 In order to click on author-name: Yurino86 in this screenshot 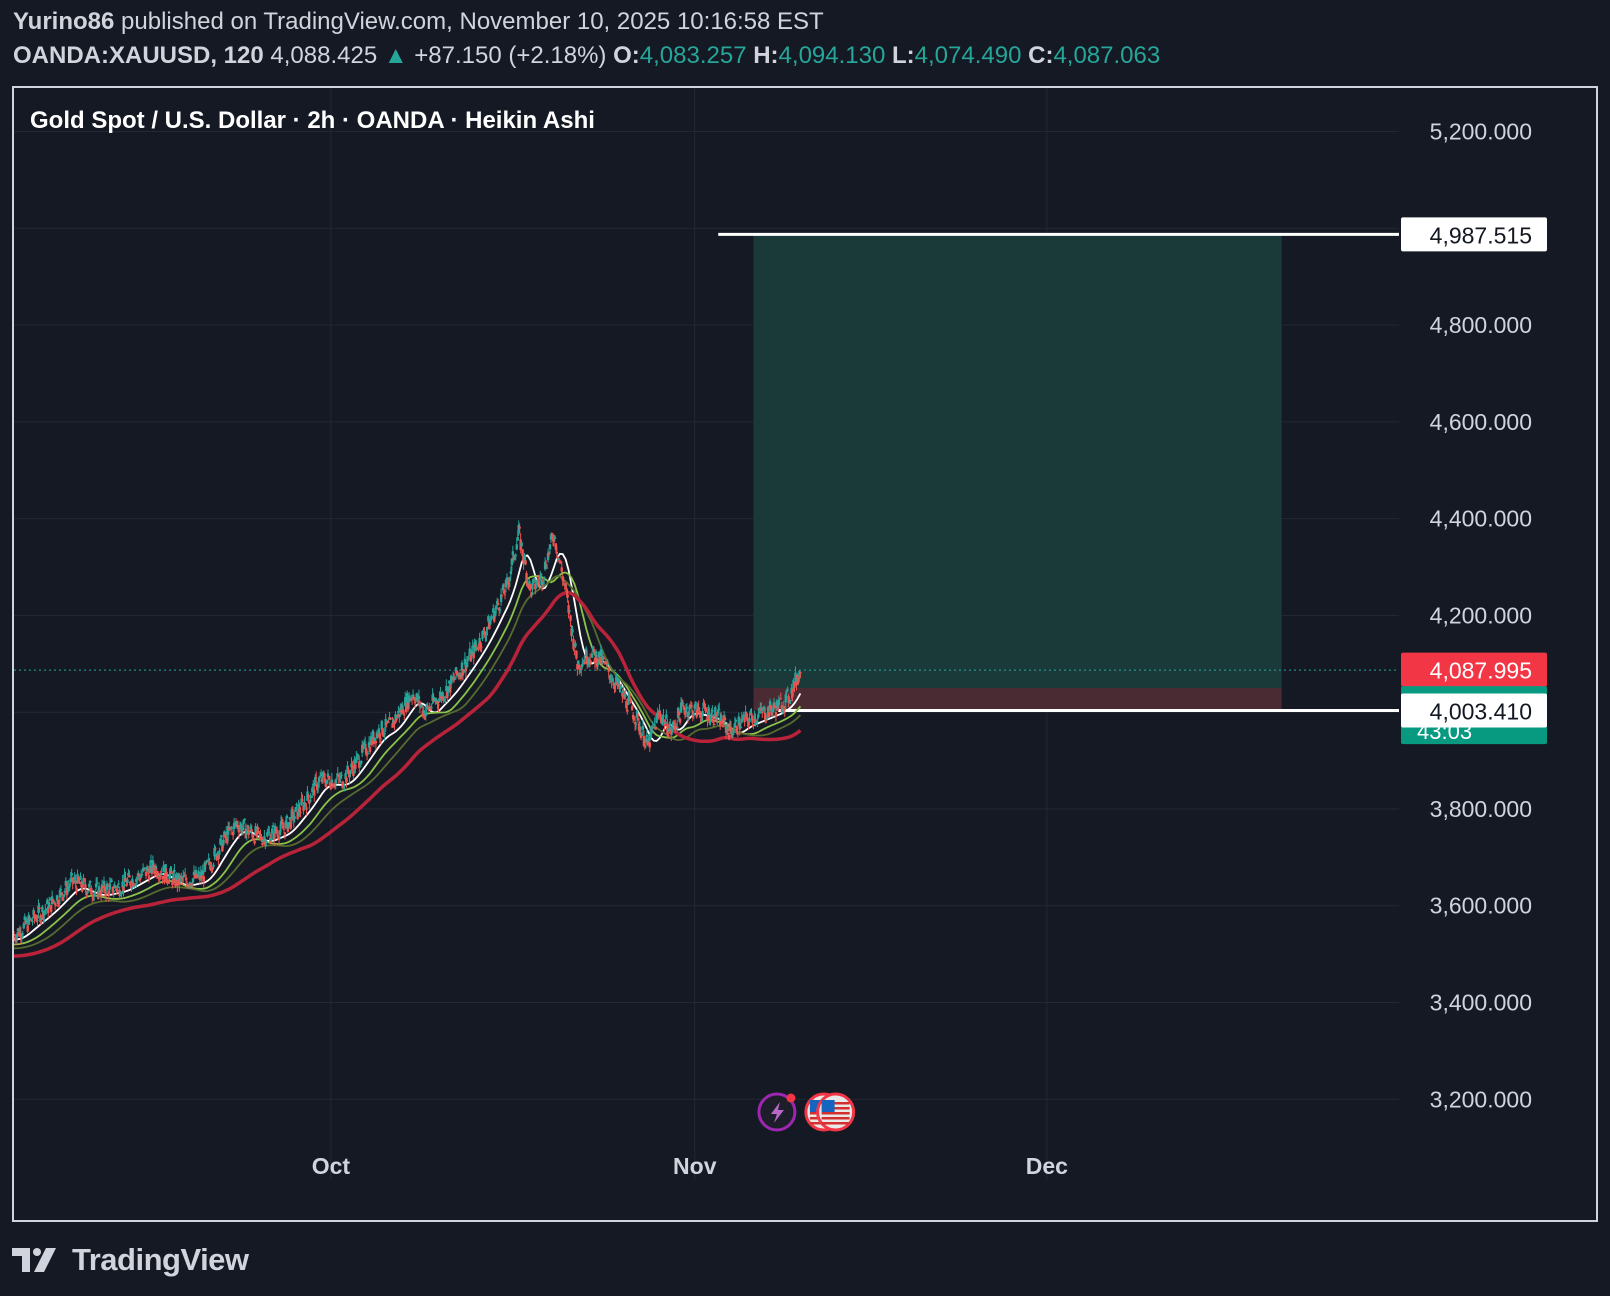, I will do `click(64, 21)`.